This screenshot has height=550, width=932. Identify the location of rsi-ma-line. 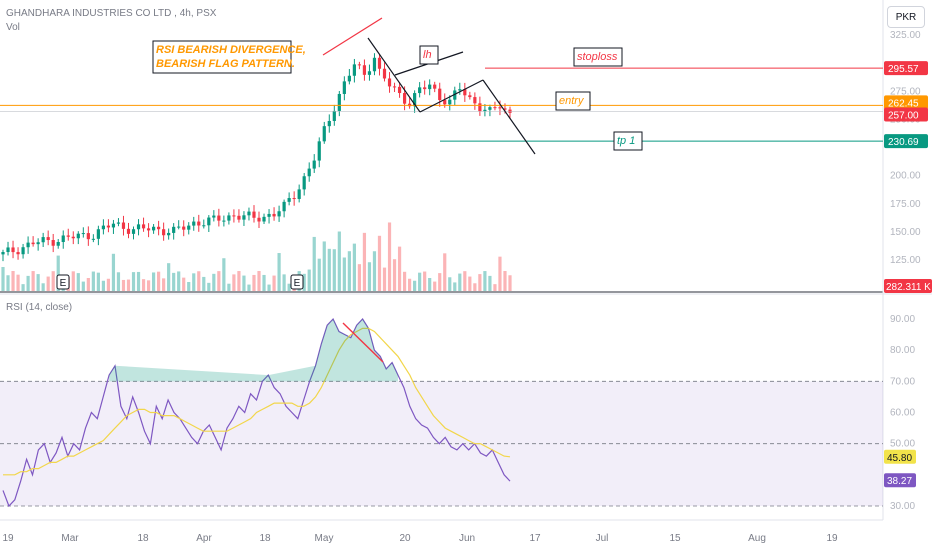
(257, 401).